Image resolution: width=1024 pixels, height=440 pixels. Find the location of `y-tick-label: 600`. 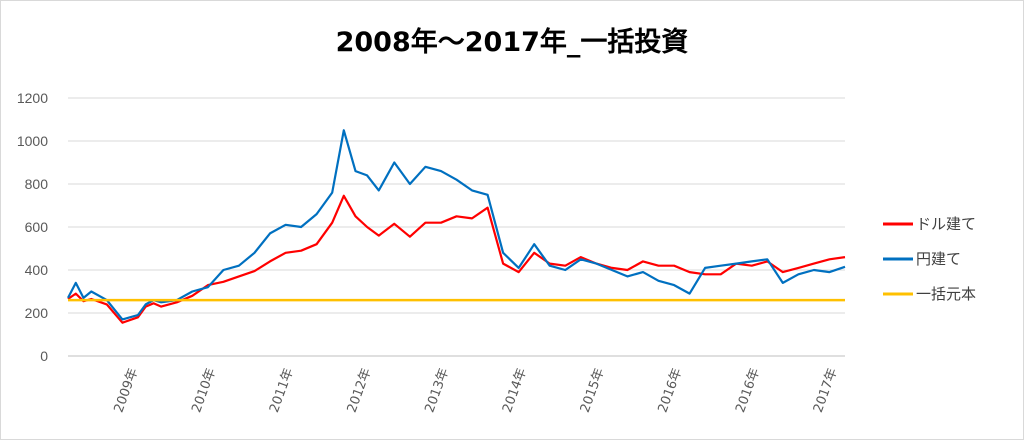

y-tick-label: 600 is located at coordinates (37, 227).